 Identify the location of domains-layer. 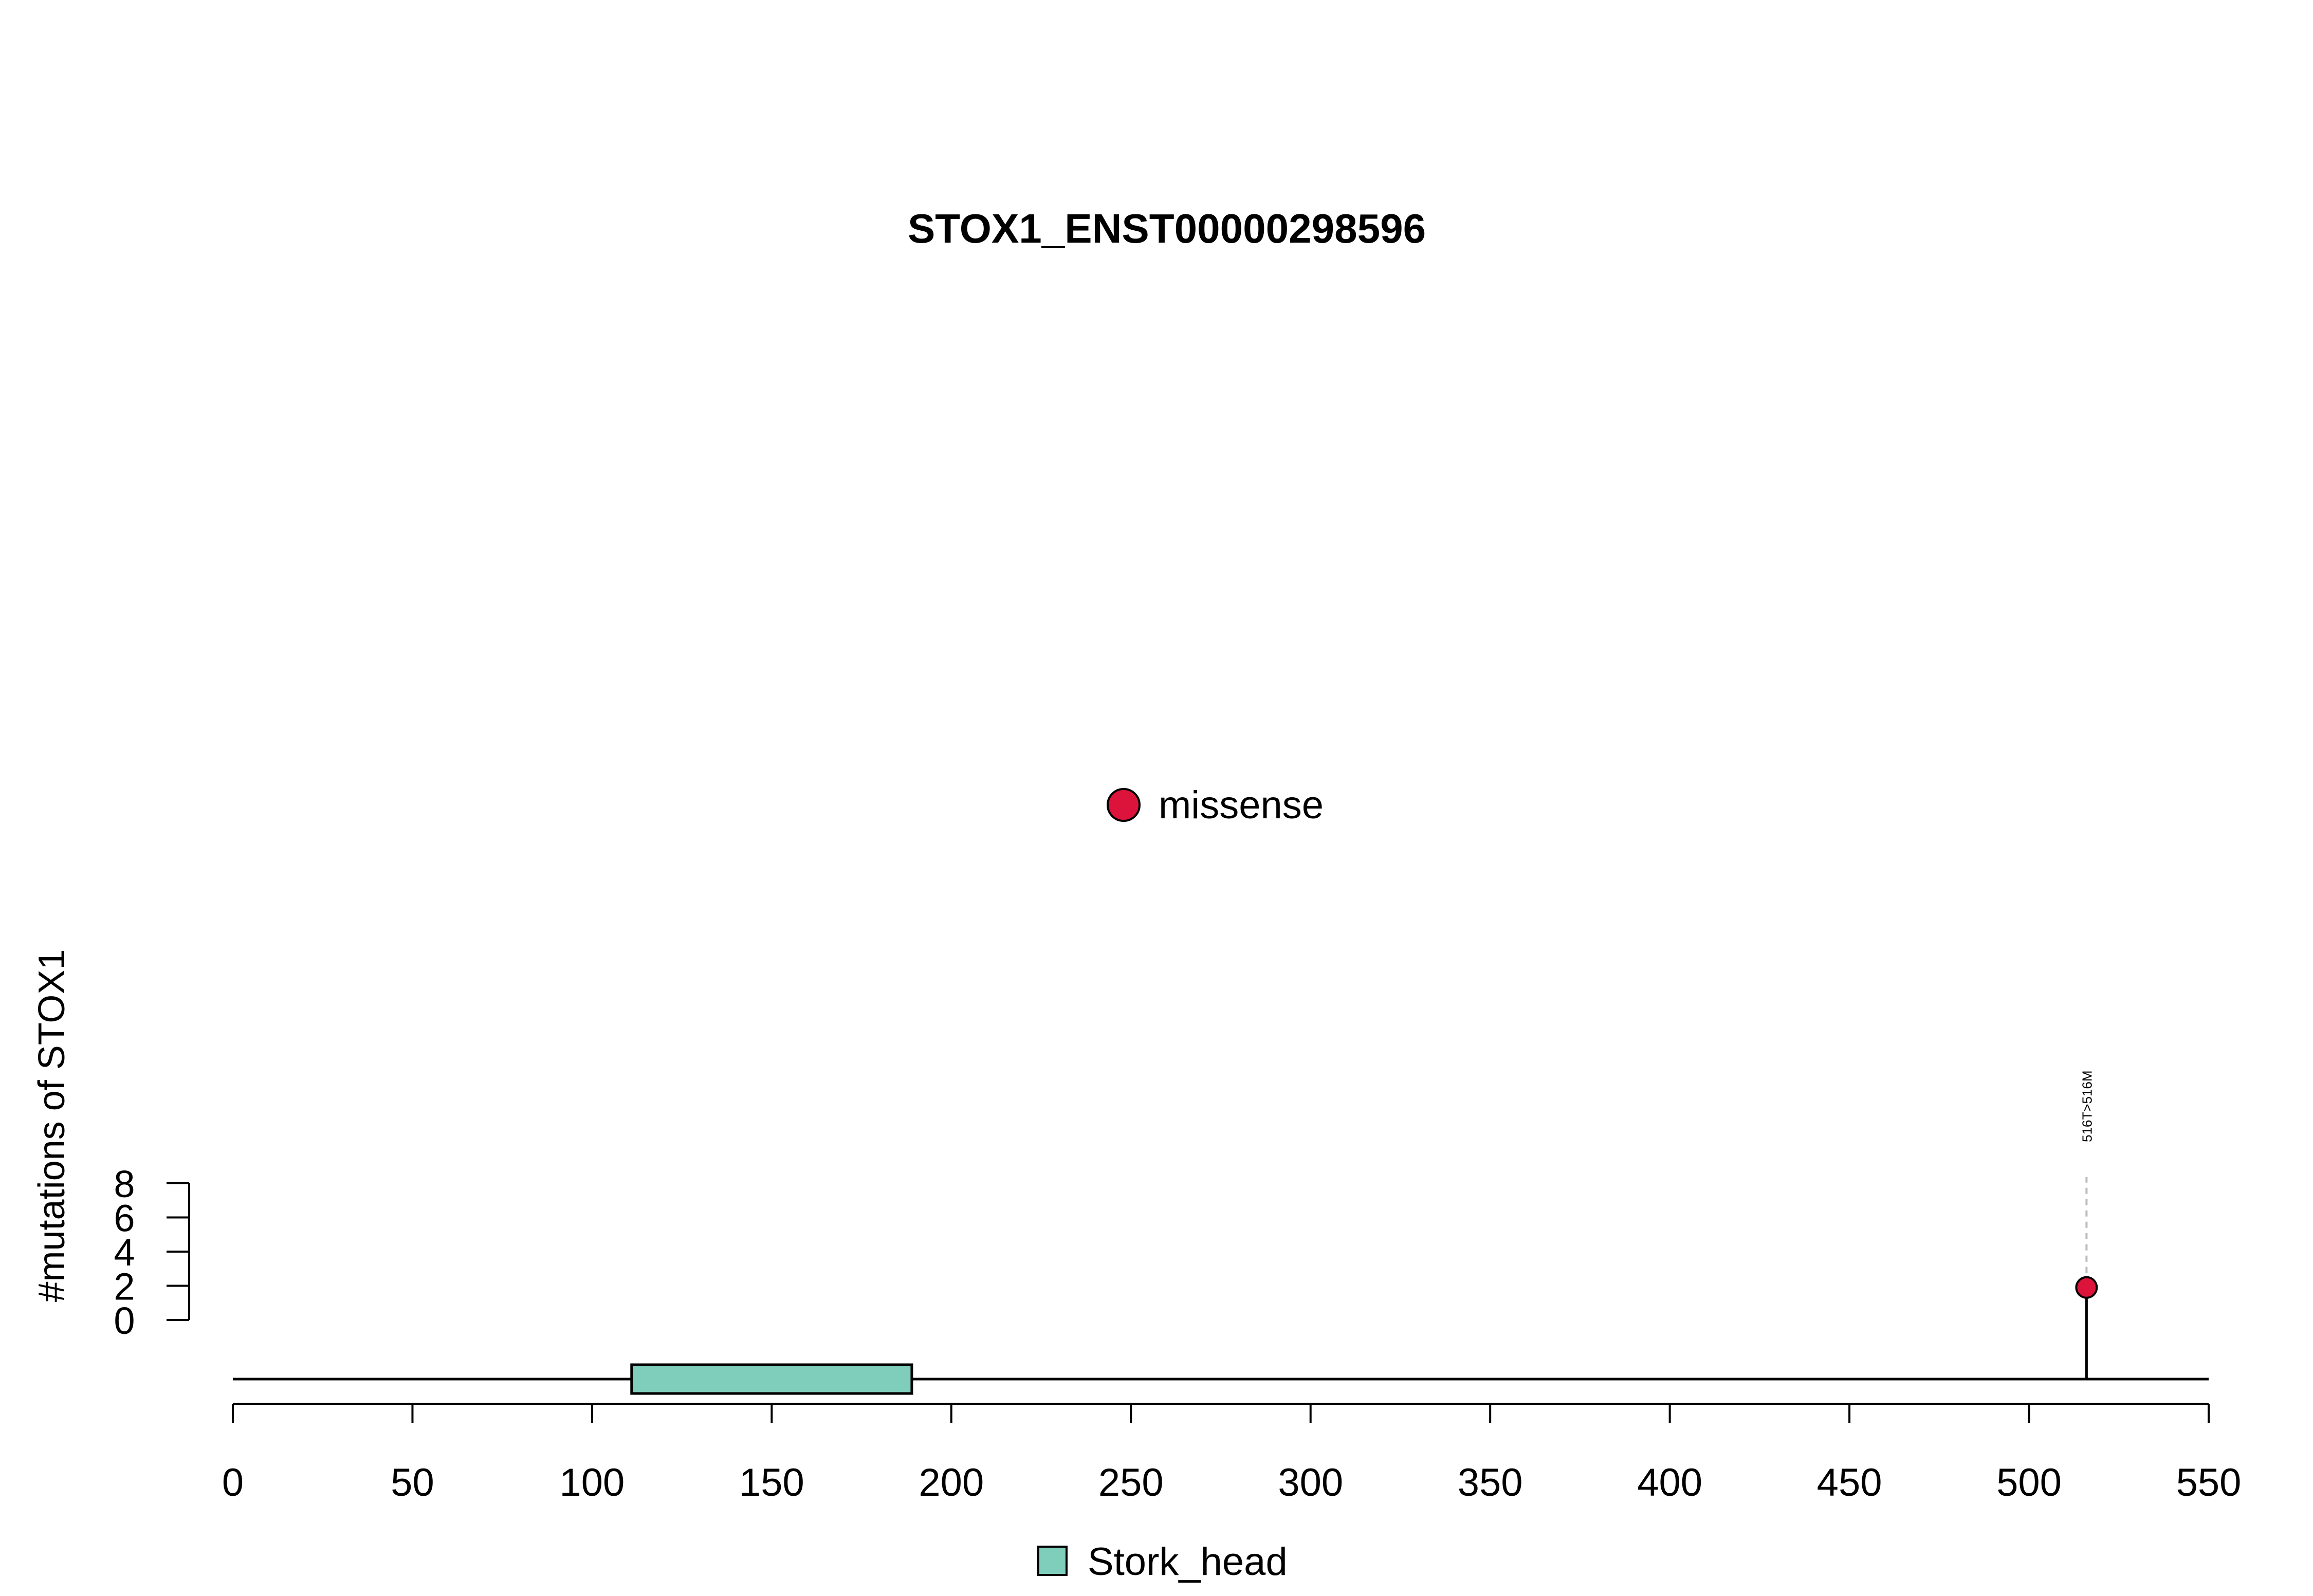
(771, 1379).